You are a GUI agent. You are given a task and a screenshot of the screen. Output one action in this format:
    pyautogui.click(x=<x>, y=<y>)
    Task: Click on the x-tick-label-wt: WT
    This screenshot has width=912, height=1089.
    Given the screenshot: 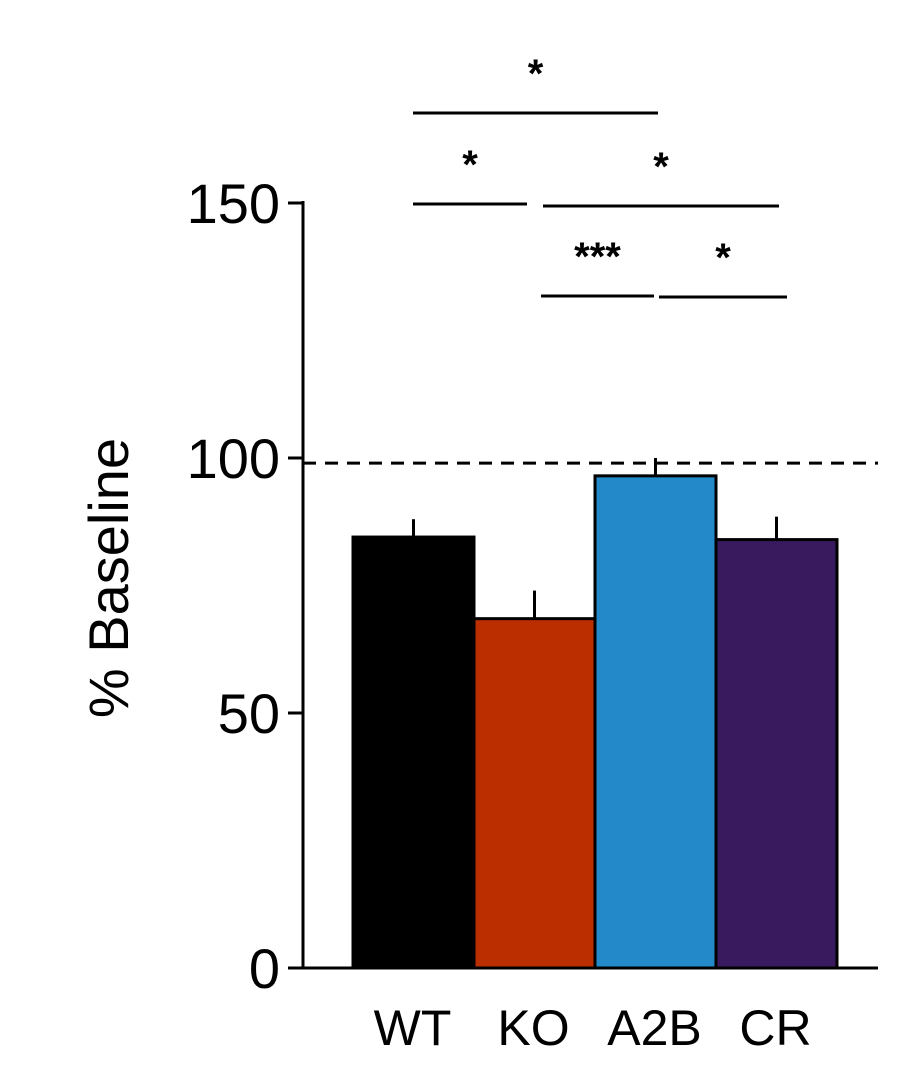 What is the action you would take?
    pyautogui.click(x=413, y=1028)
    